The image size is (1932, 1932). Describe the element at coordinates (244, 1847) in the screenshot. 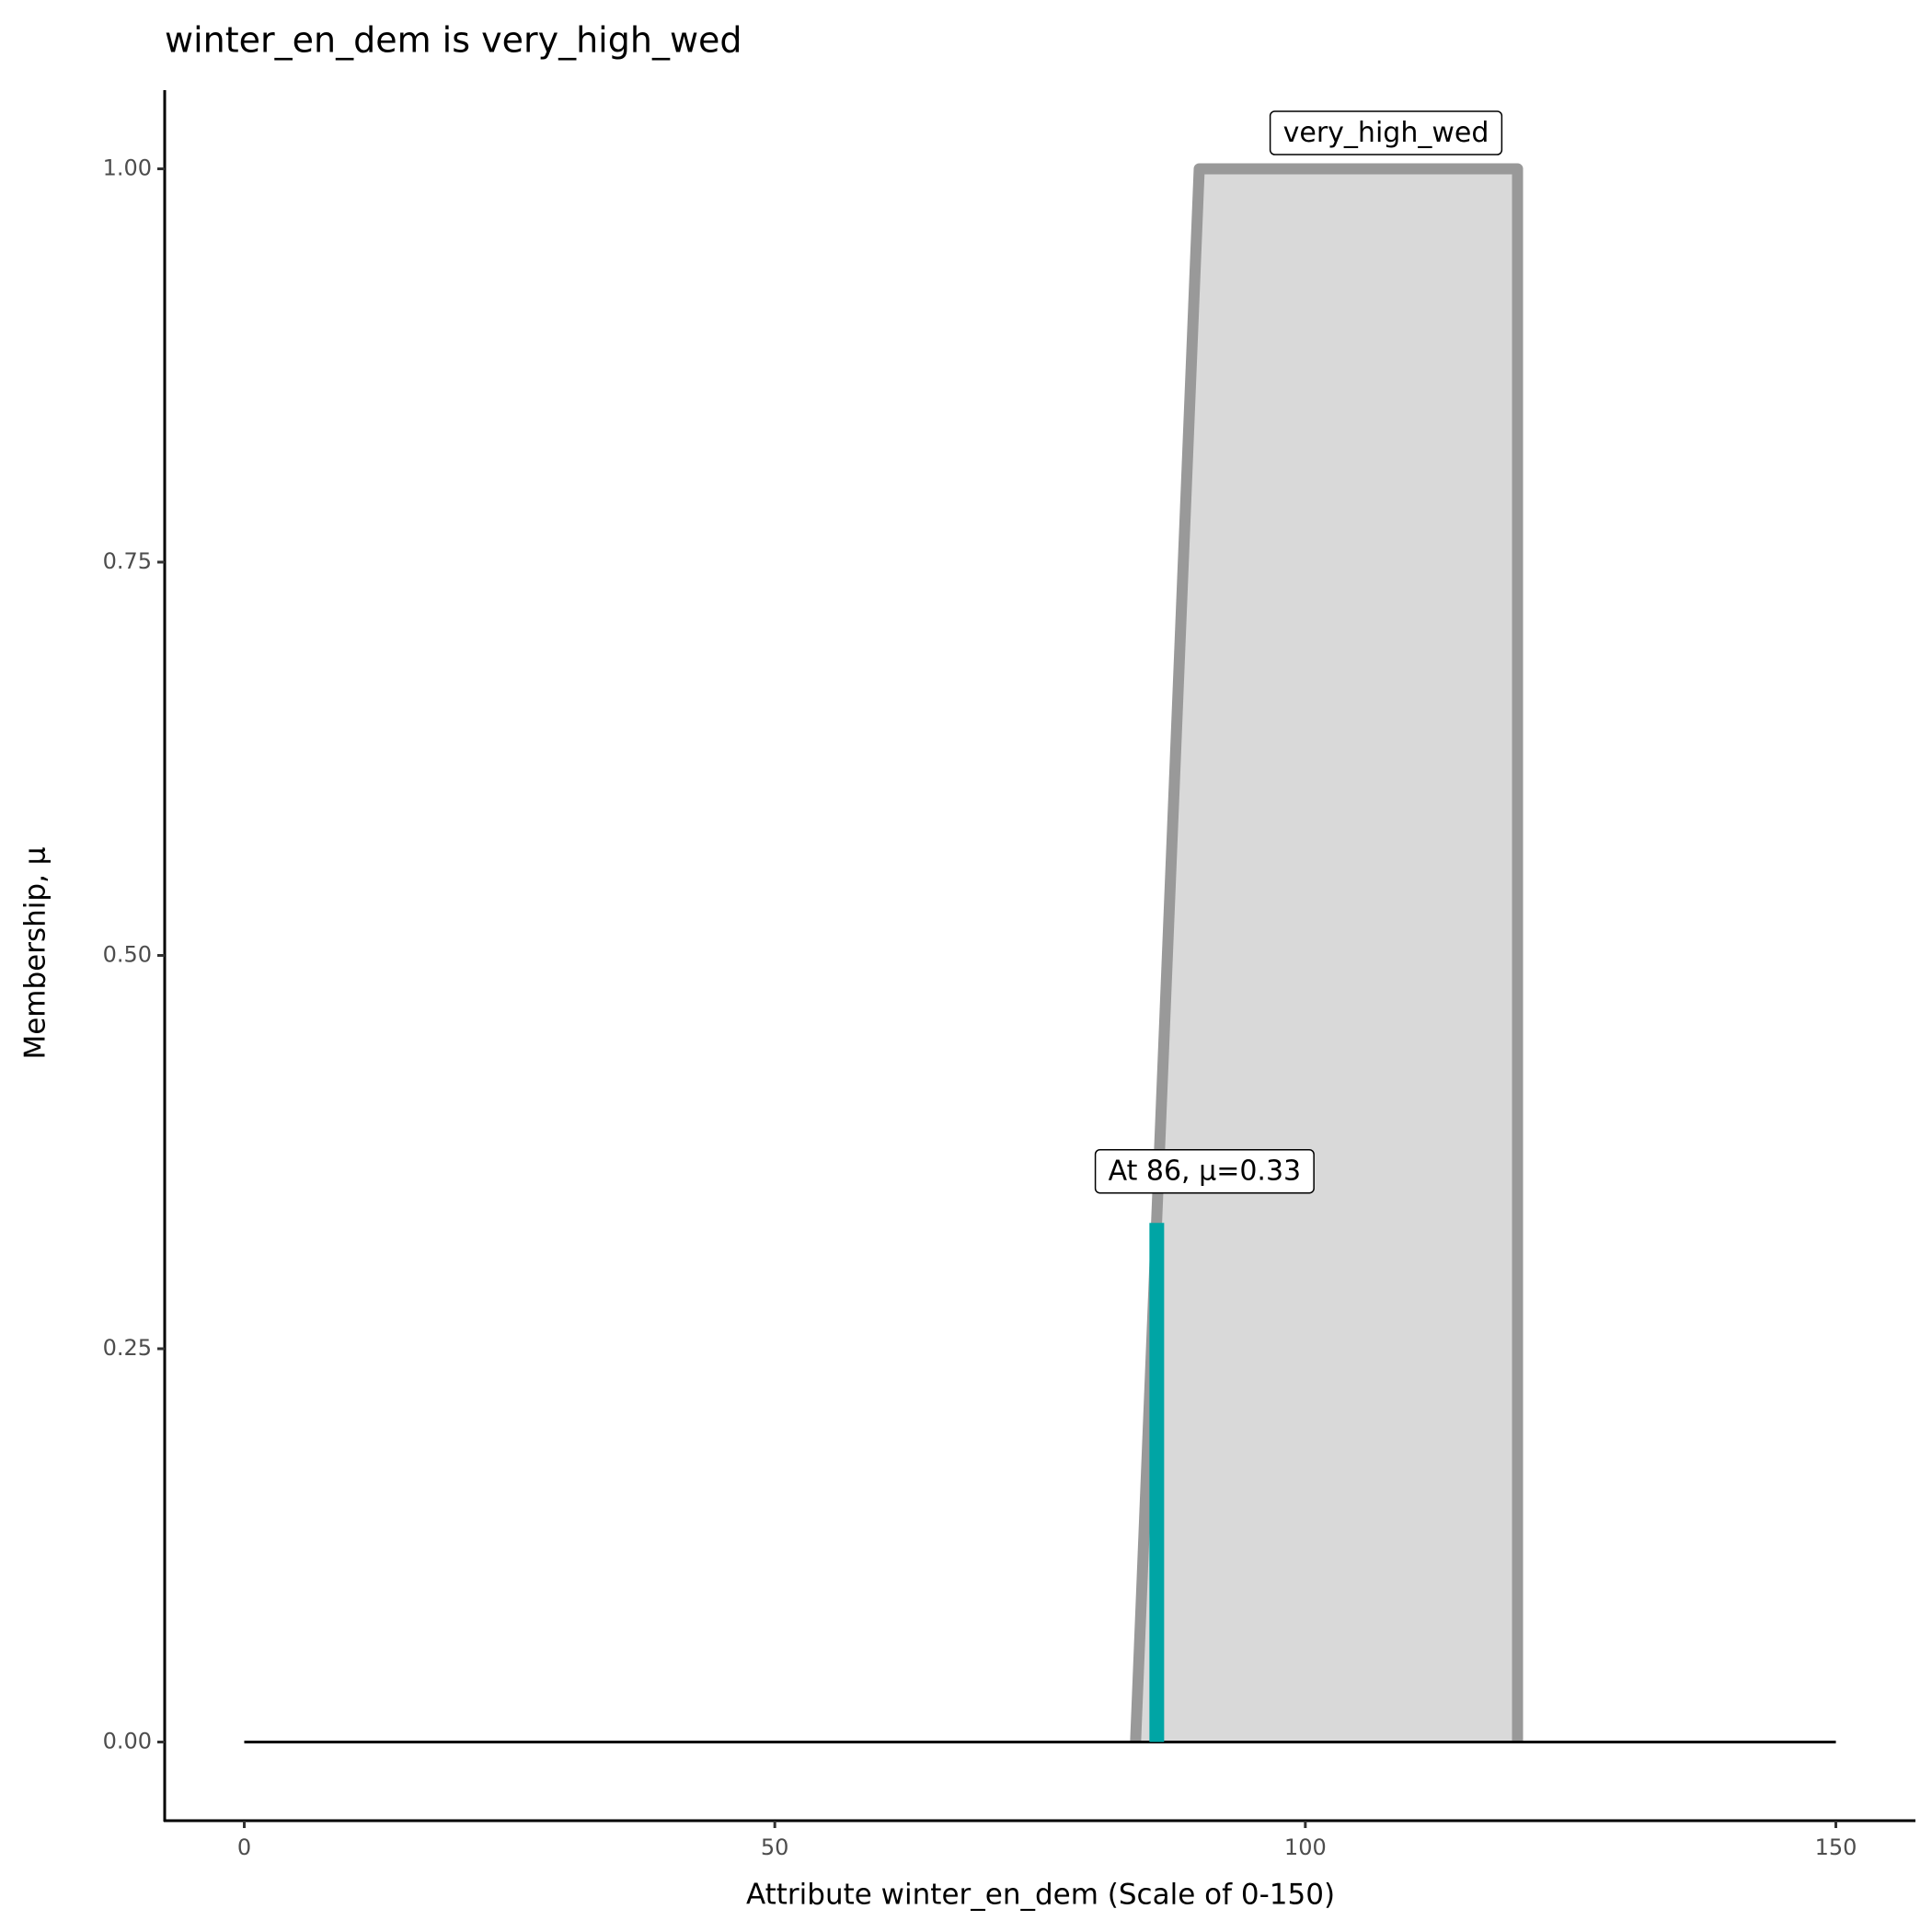

I see `x-tick-label: 0` at that location.